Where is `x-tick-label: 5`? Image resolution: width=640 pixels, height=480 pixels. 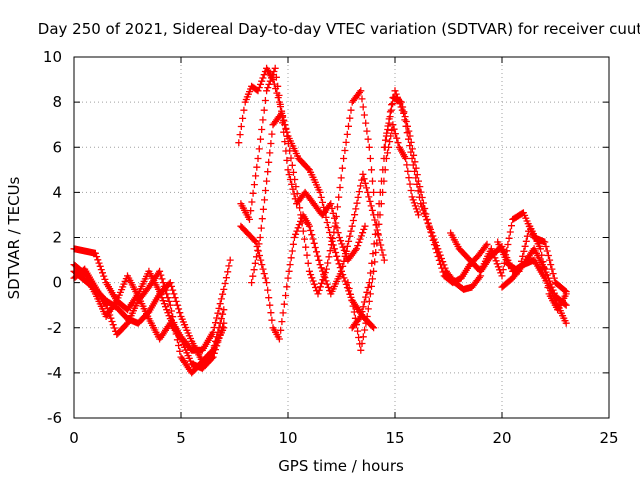 x-tick-label: 5 is located at coordinates (181, 438).